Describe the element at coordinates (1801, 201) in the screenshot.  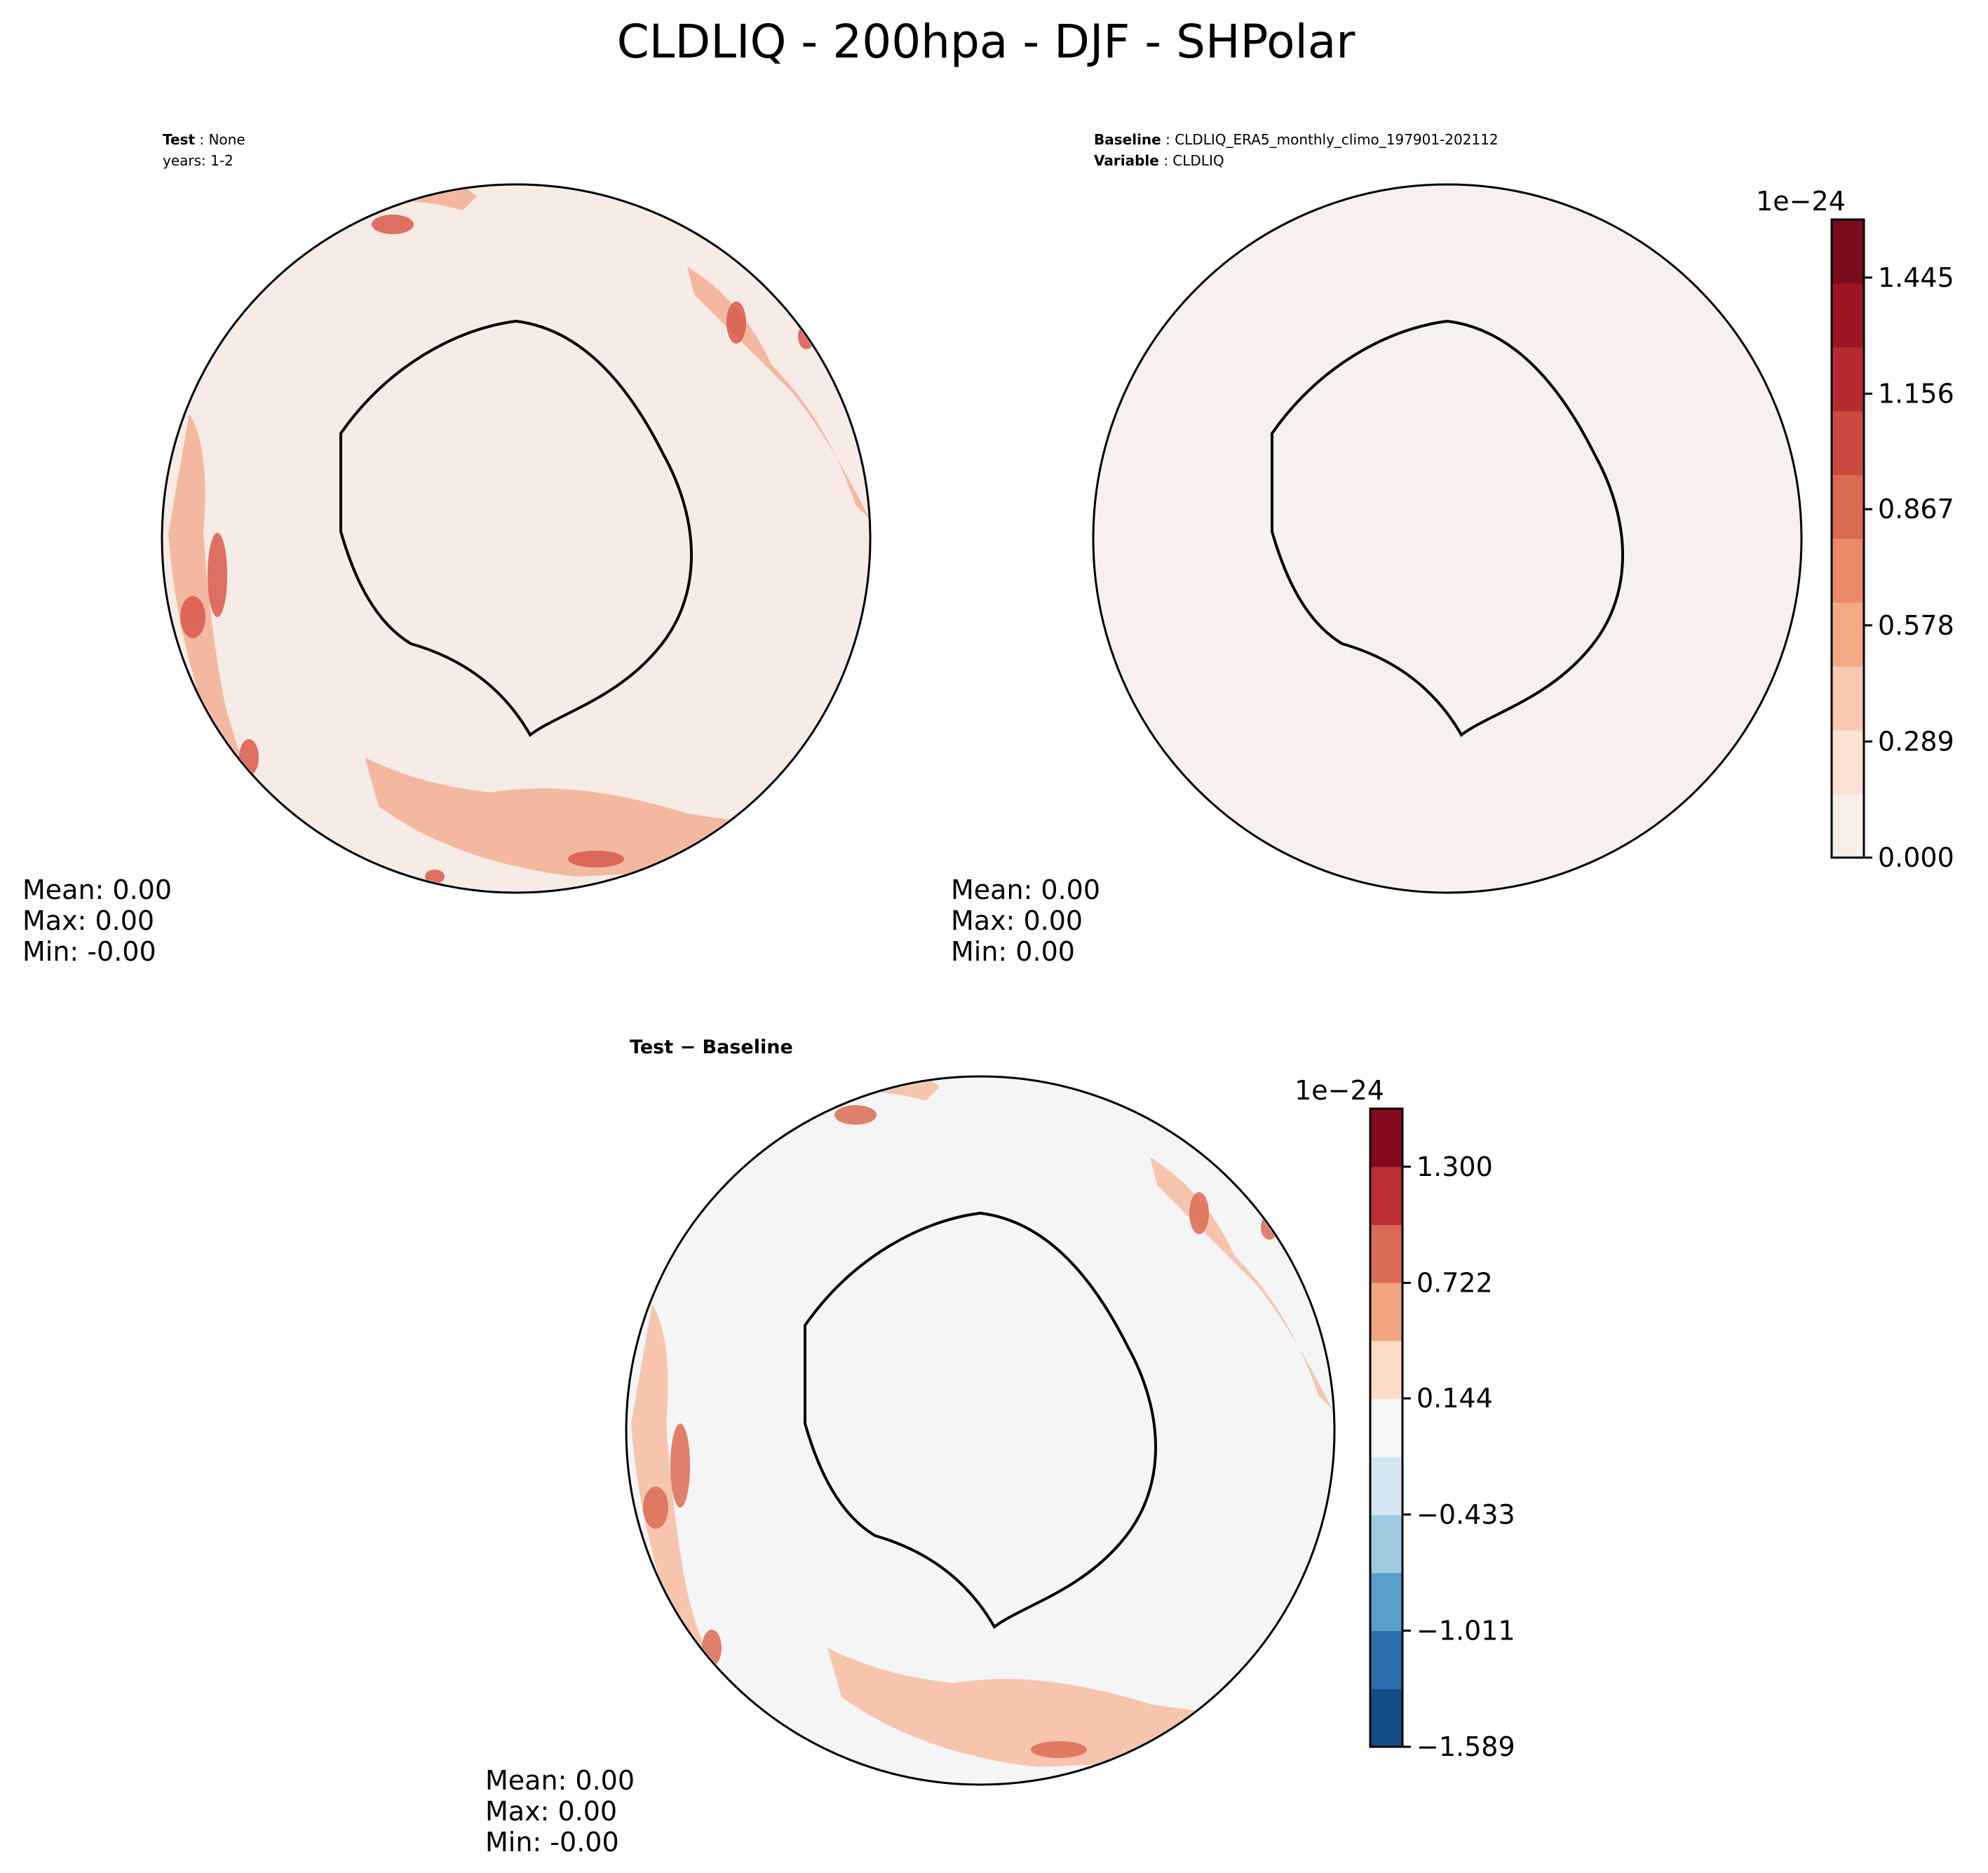
I see `main-colorbar-exponent: 1e−24` at that location.